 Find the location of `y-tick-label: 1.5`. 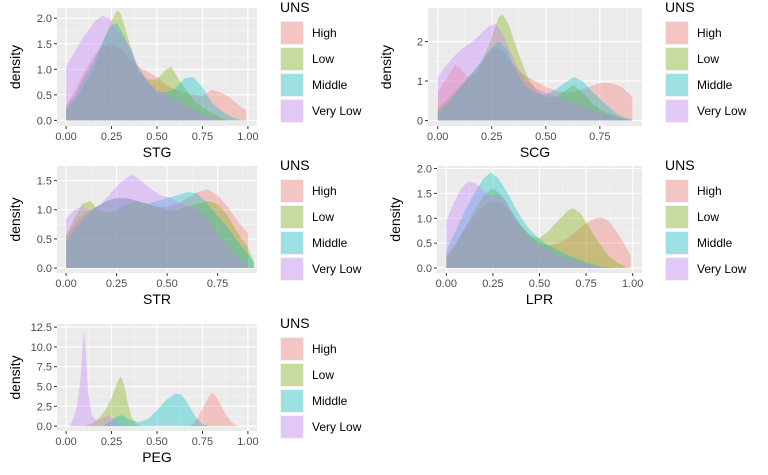

y-tick-label: 1.5 is located at coordinates (424, 194).